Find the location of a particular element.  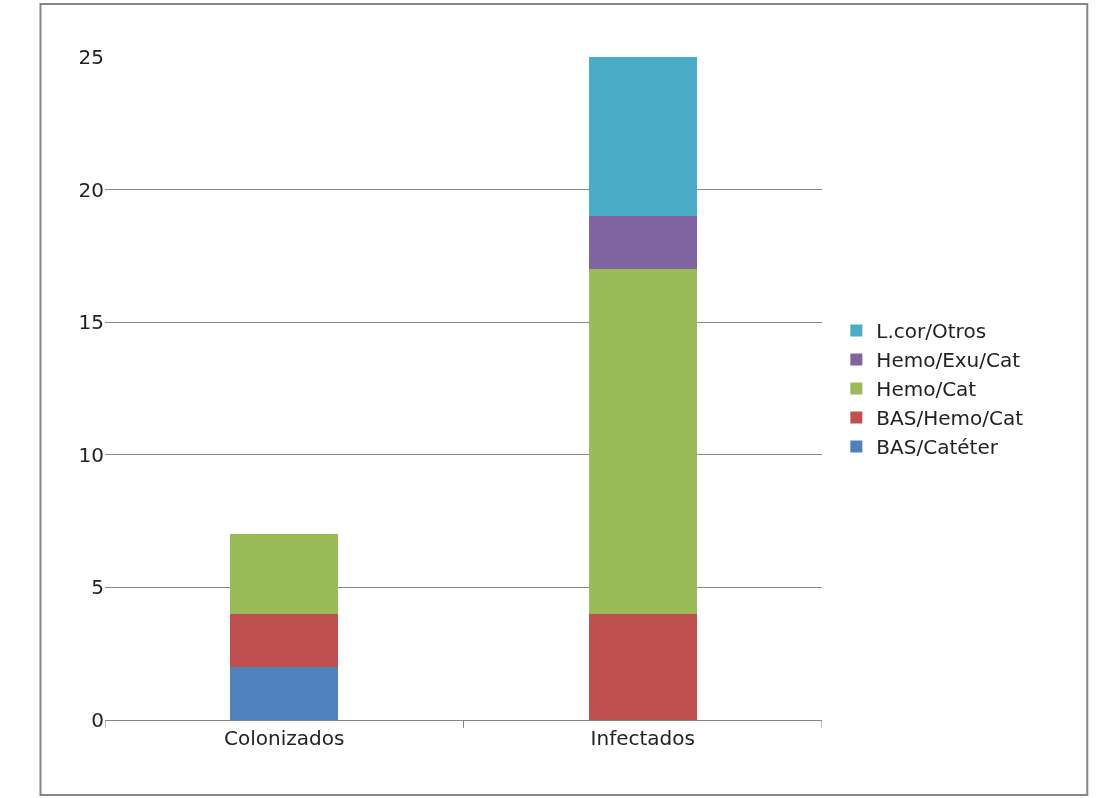

x-tick-label: Infectados is located at coordinates (642, 738).